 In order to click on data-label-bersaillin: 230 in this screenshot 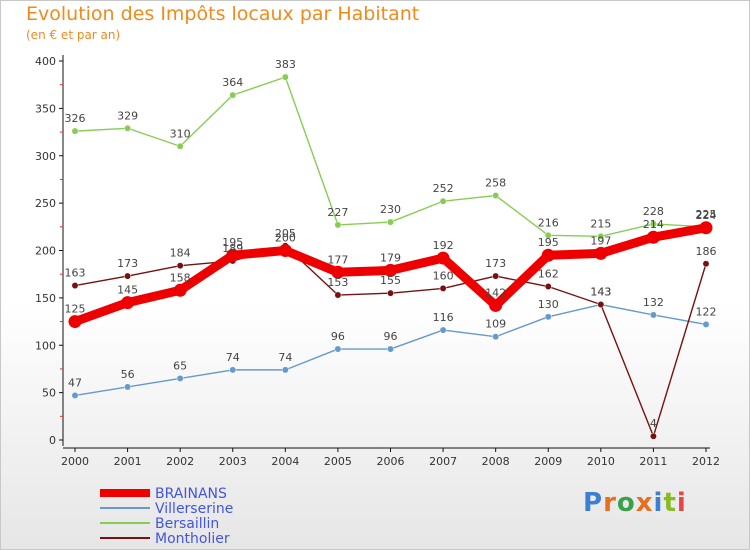, I will do `click(390, 209)`.